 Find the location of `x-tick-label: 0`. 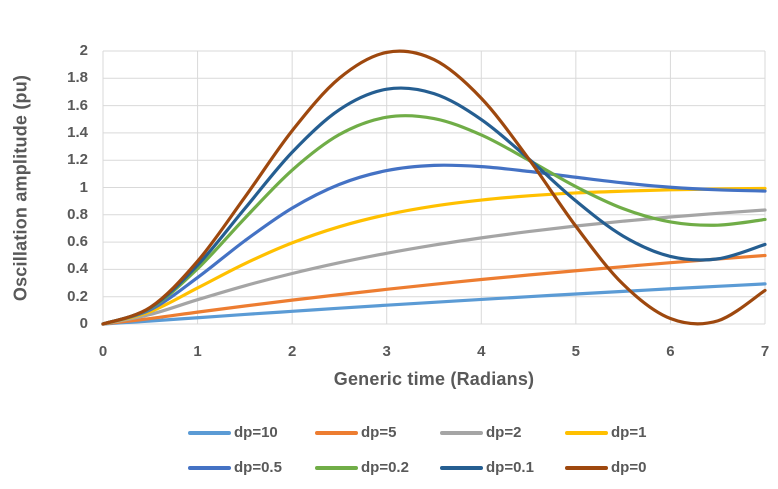

x-tick-label: 0 is located at coordinates (103, 351).